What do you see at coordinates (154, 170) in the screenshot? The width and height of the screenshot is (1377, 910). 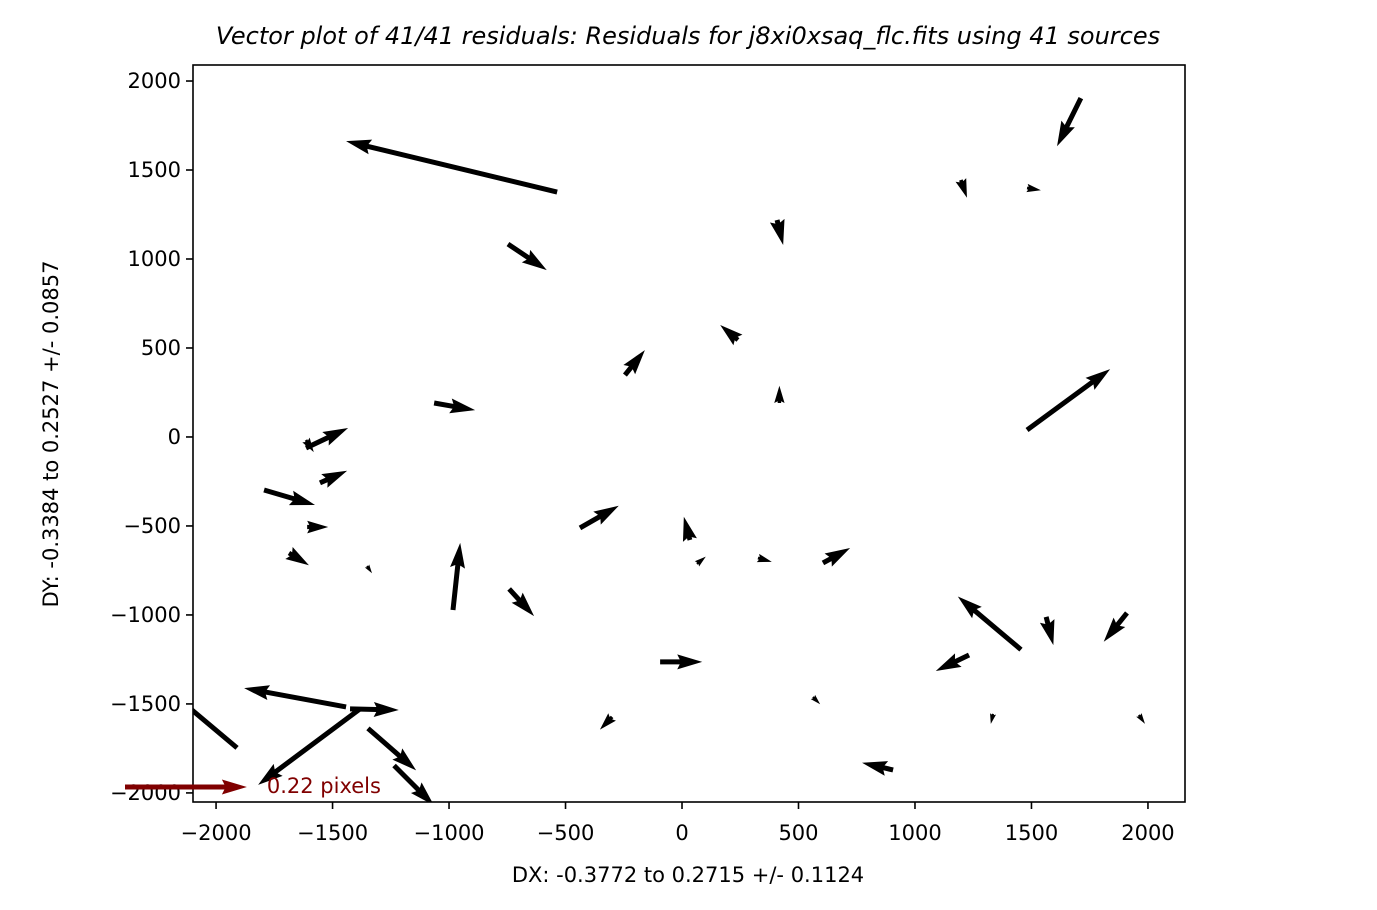 I see `y-tick-label: 1500` at bounding box center [154, 170].